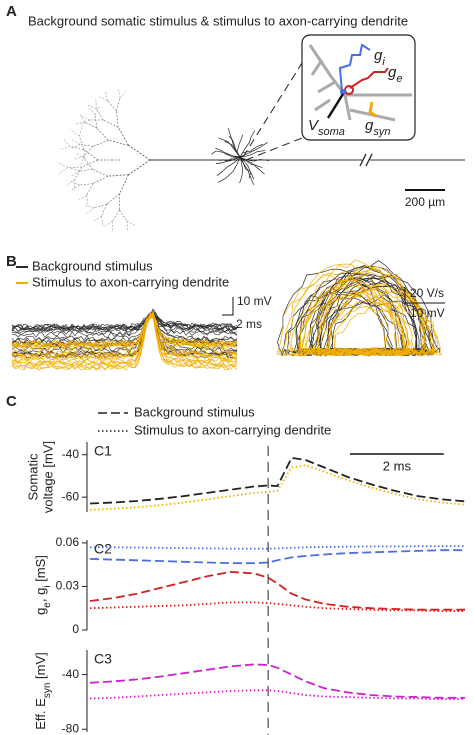  Describe the element at coordinates (425, 202) in the screenshot. I see `scale-label: 200 µm` at that location.